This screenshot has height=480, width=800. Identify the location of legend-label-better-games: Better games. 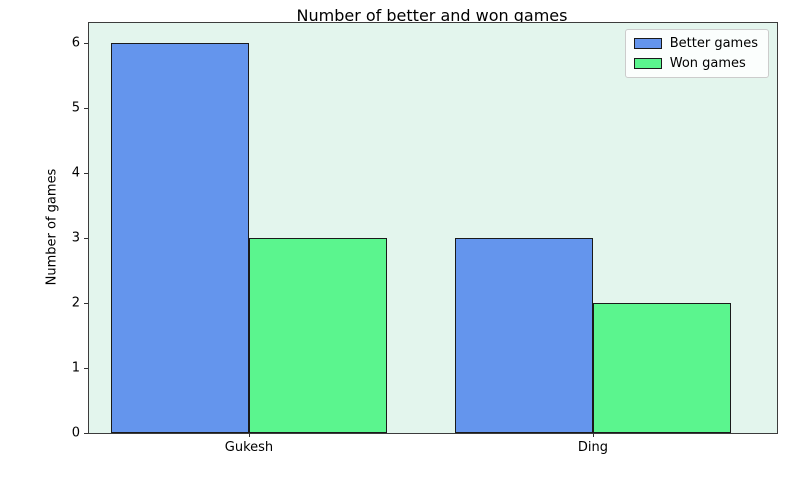
(713, 43).